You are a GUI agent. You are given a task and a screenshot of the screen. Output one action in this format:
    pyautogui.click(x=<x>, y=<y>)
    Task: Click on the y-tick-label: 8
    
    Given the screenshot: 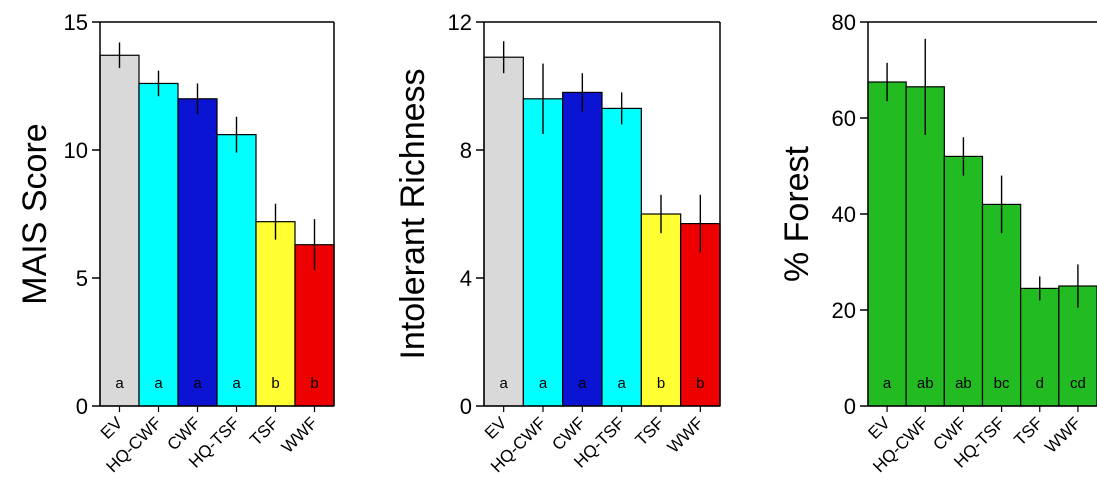 What is the action you would take?
    pyautogui.click(x=466, y=150)
    